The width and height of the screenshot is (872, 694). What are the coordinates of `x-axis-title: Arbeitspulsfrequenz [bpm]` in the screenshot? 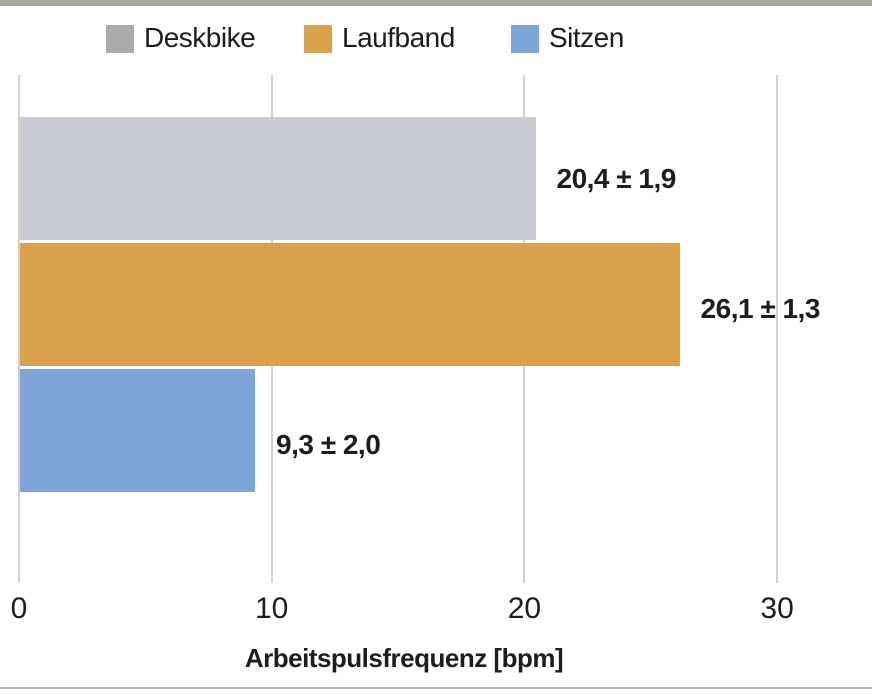 It's located at (404, 658).